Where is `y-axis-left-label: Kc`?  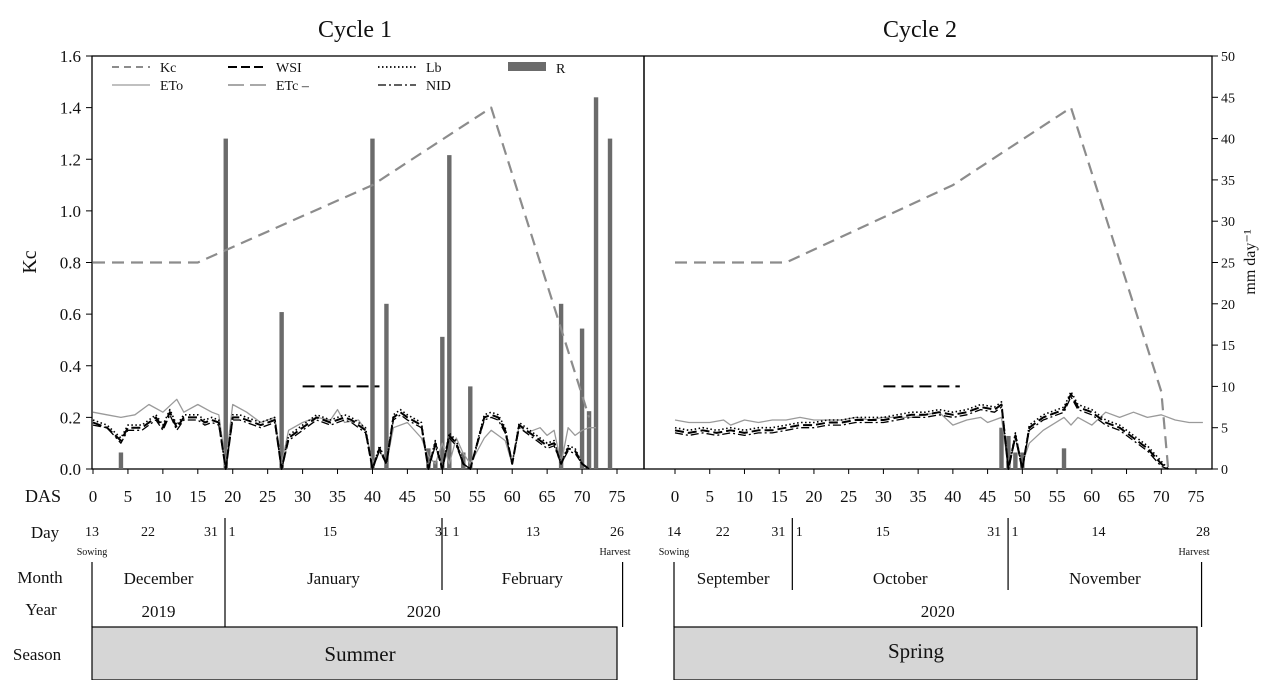
y-axis-left-label: Kc is located at coordinates (30, 261).